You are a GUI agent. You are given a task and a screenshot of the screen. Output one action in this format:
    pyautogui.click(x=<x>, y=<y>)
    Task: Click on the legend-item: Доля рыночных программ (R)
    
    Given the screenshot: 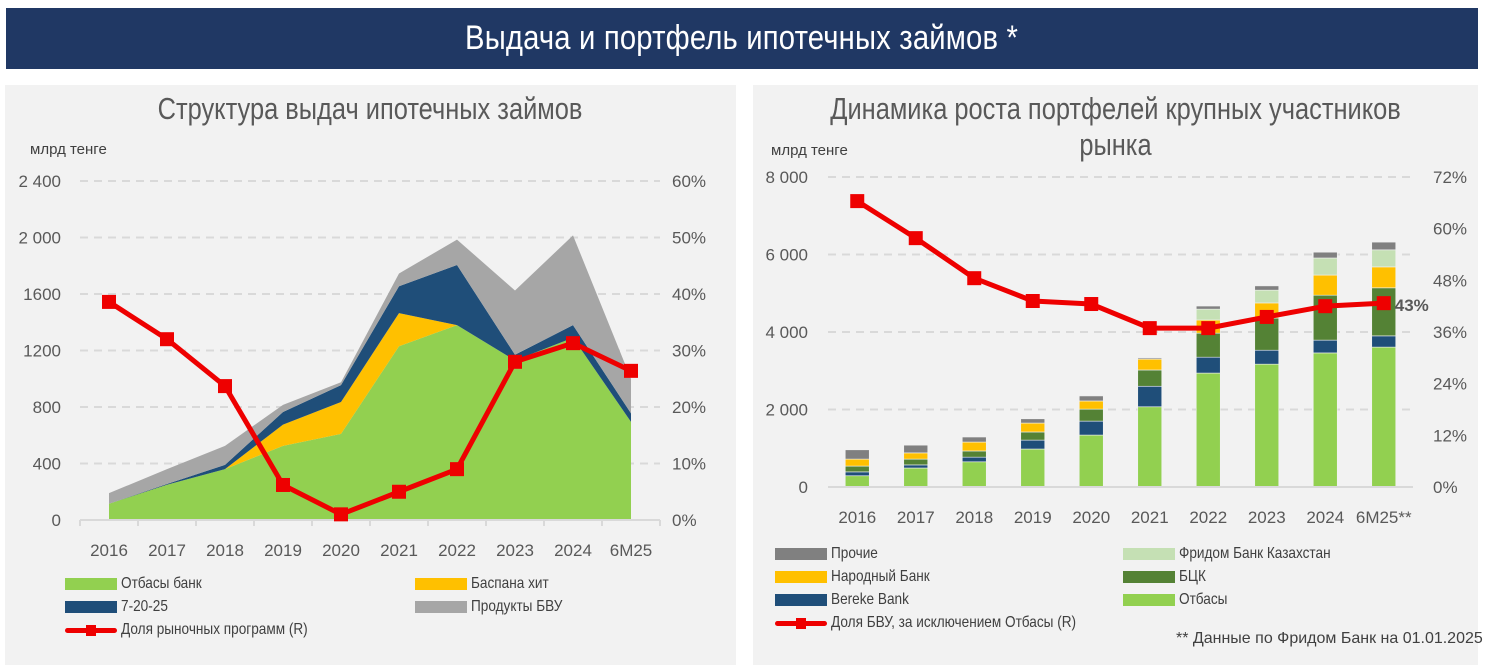 What is the action you would take?
    pyautogui.click(x=203, y=630)
    